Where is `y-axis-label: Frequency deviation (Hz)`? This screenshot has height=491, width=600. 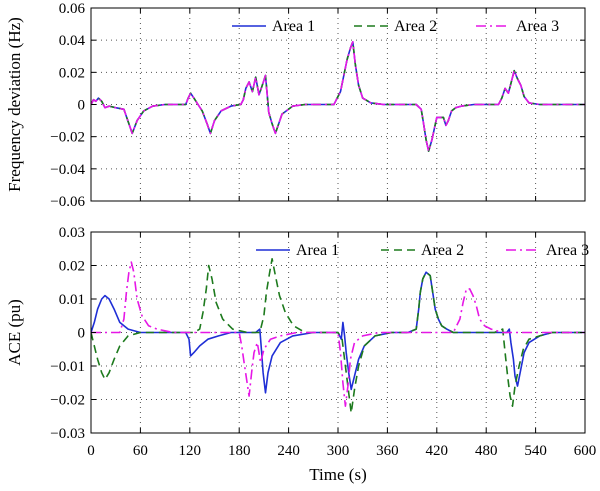
y-axis-label: Frequency deviation (Hz) is located at coordinates (14, 104).